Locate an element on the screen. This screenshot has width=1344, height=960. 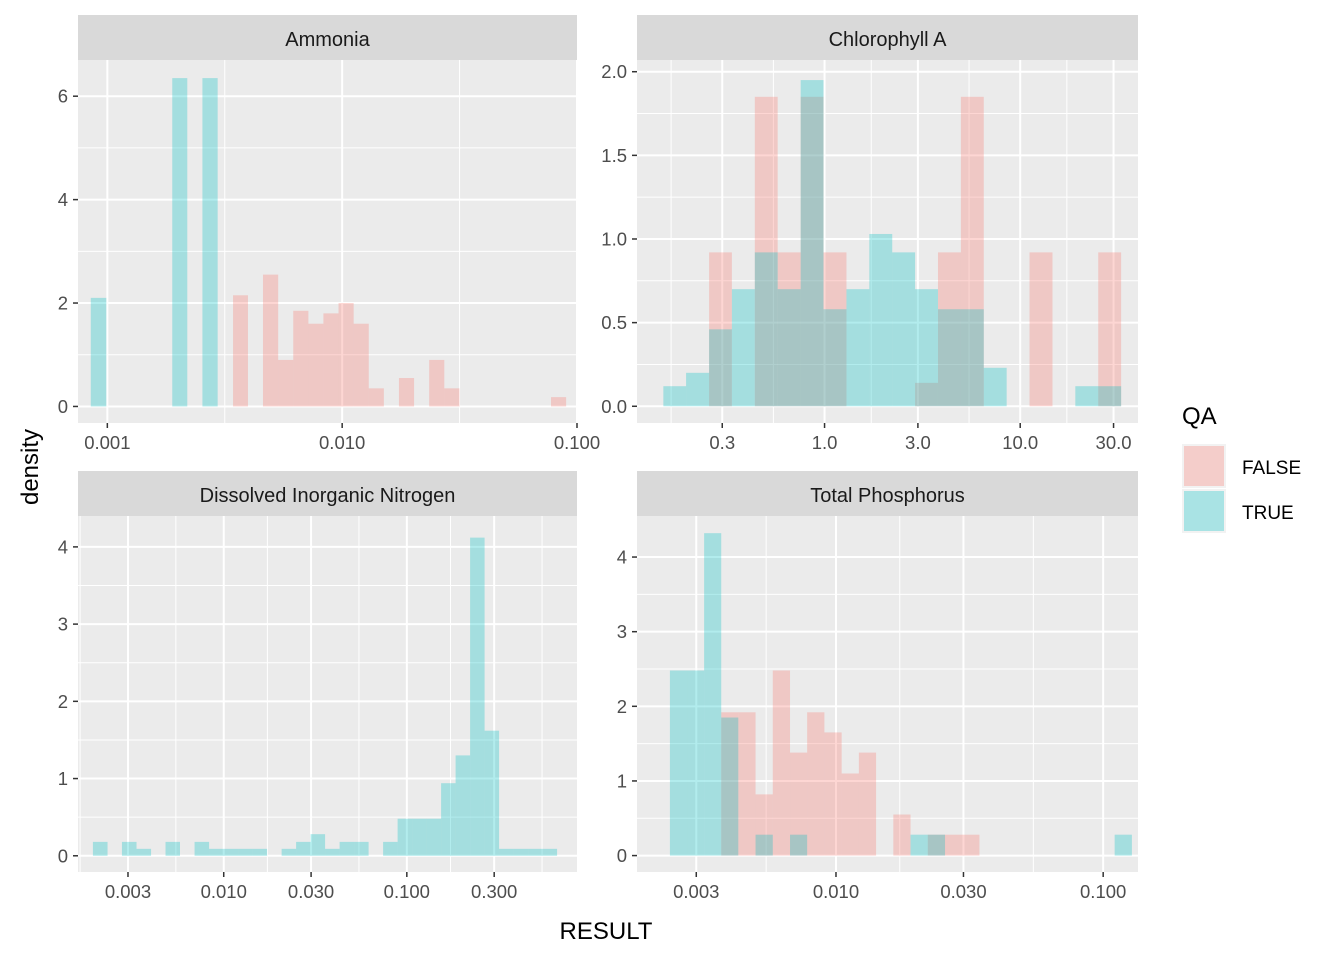
panel-background-chlorophyll-a is located at coordinates (887, 241).